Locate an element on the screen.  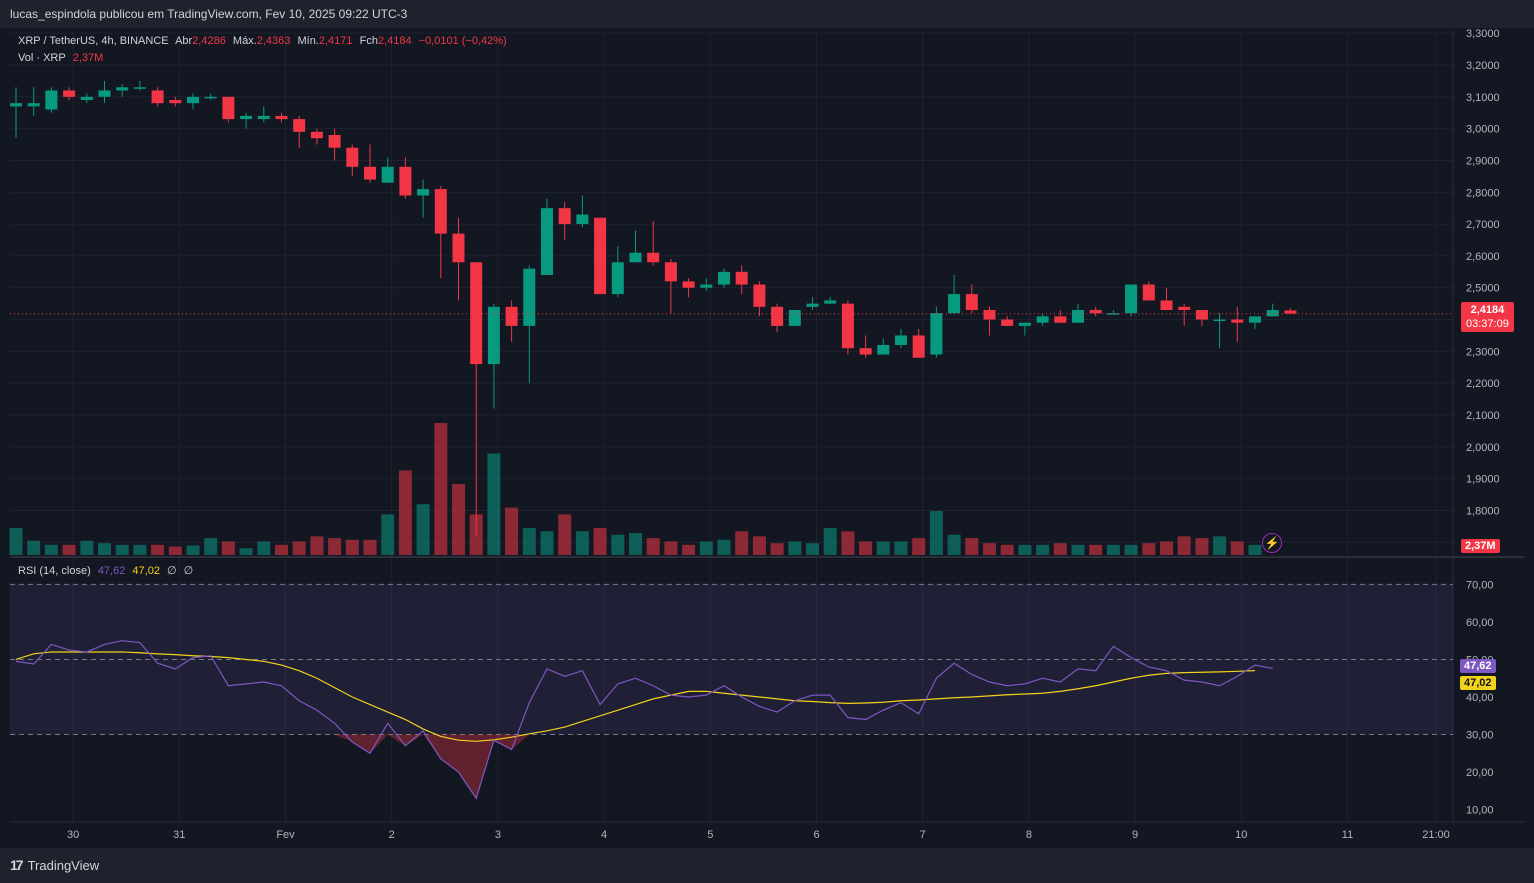
rsi-axis-label: 20,00 is located at coordinates (1480, 773).